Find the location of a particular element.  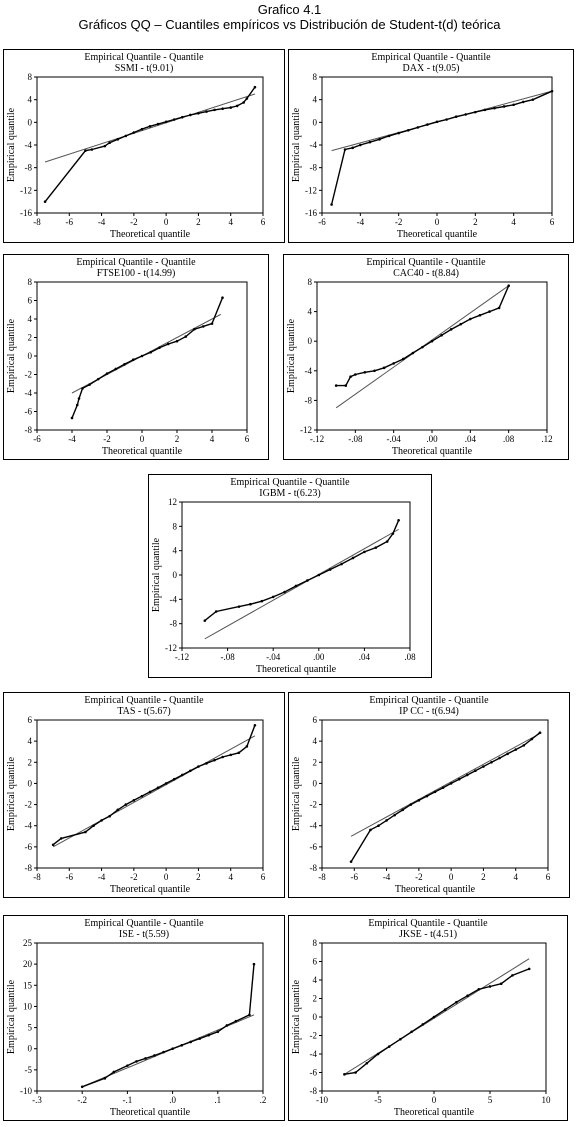

y-tick-label: 2 is located at coordinates (315, 999).